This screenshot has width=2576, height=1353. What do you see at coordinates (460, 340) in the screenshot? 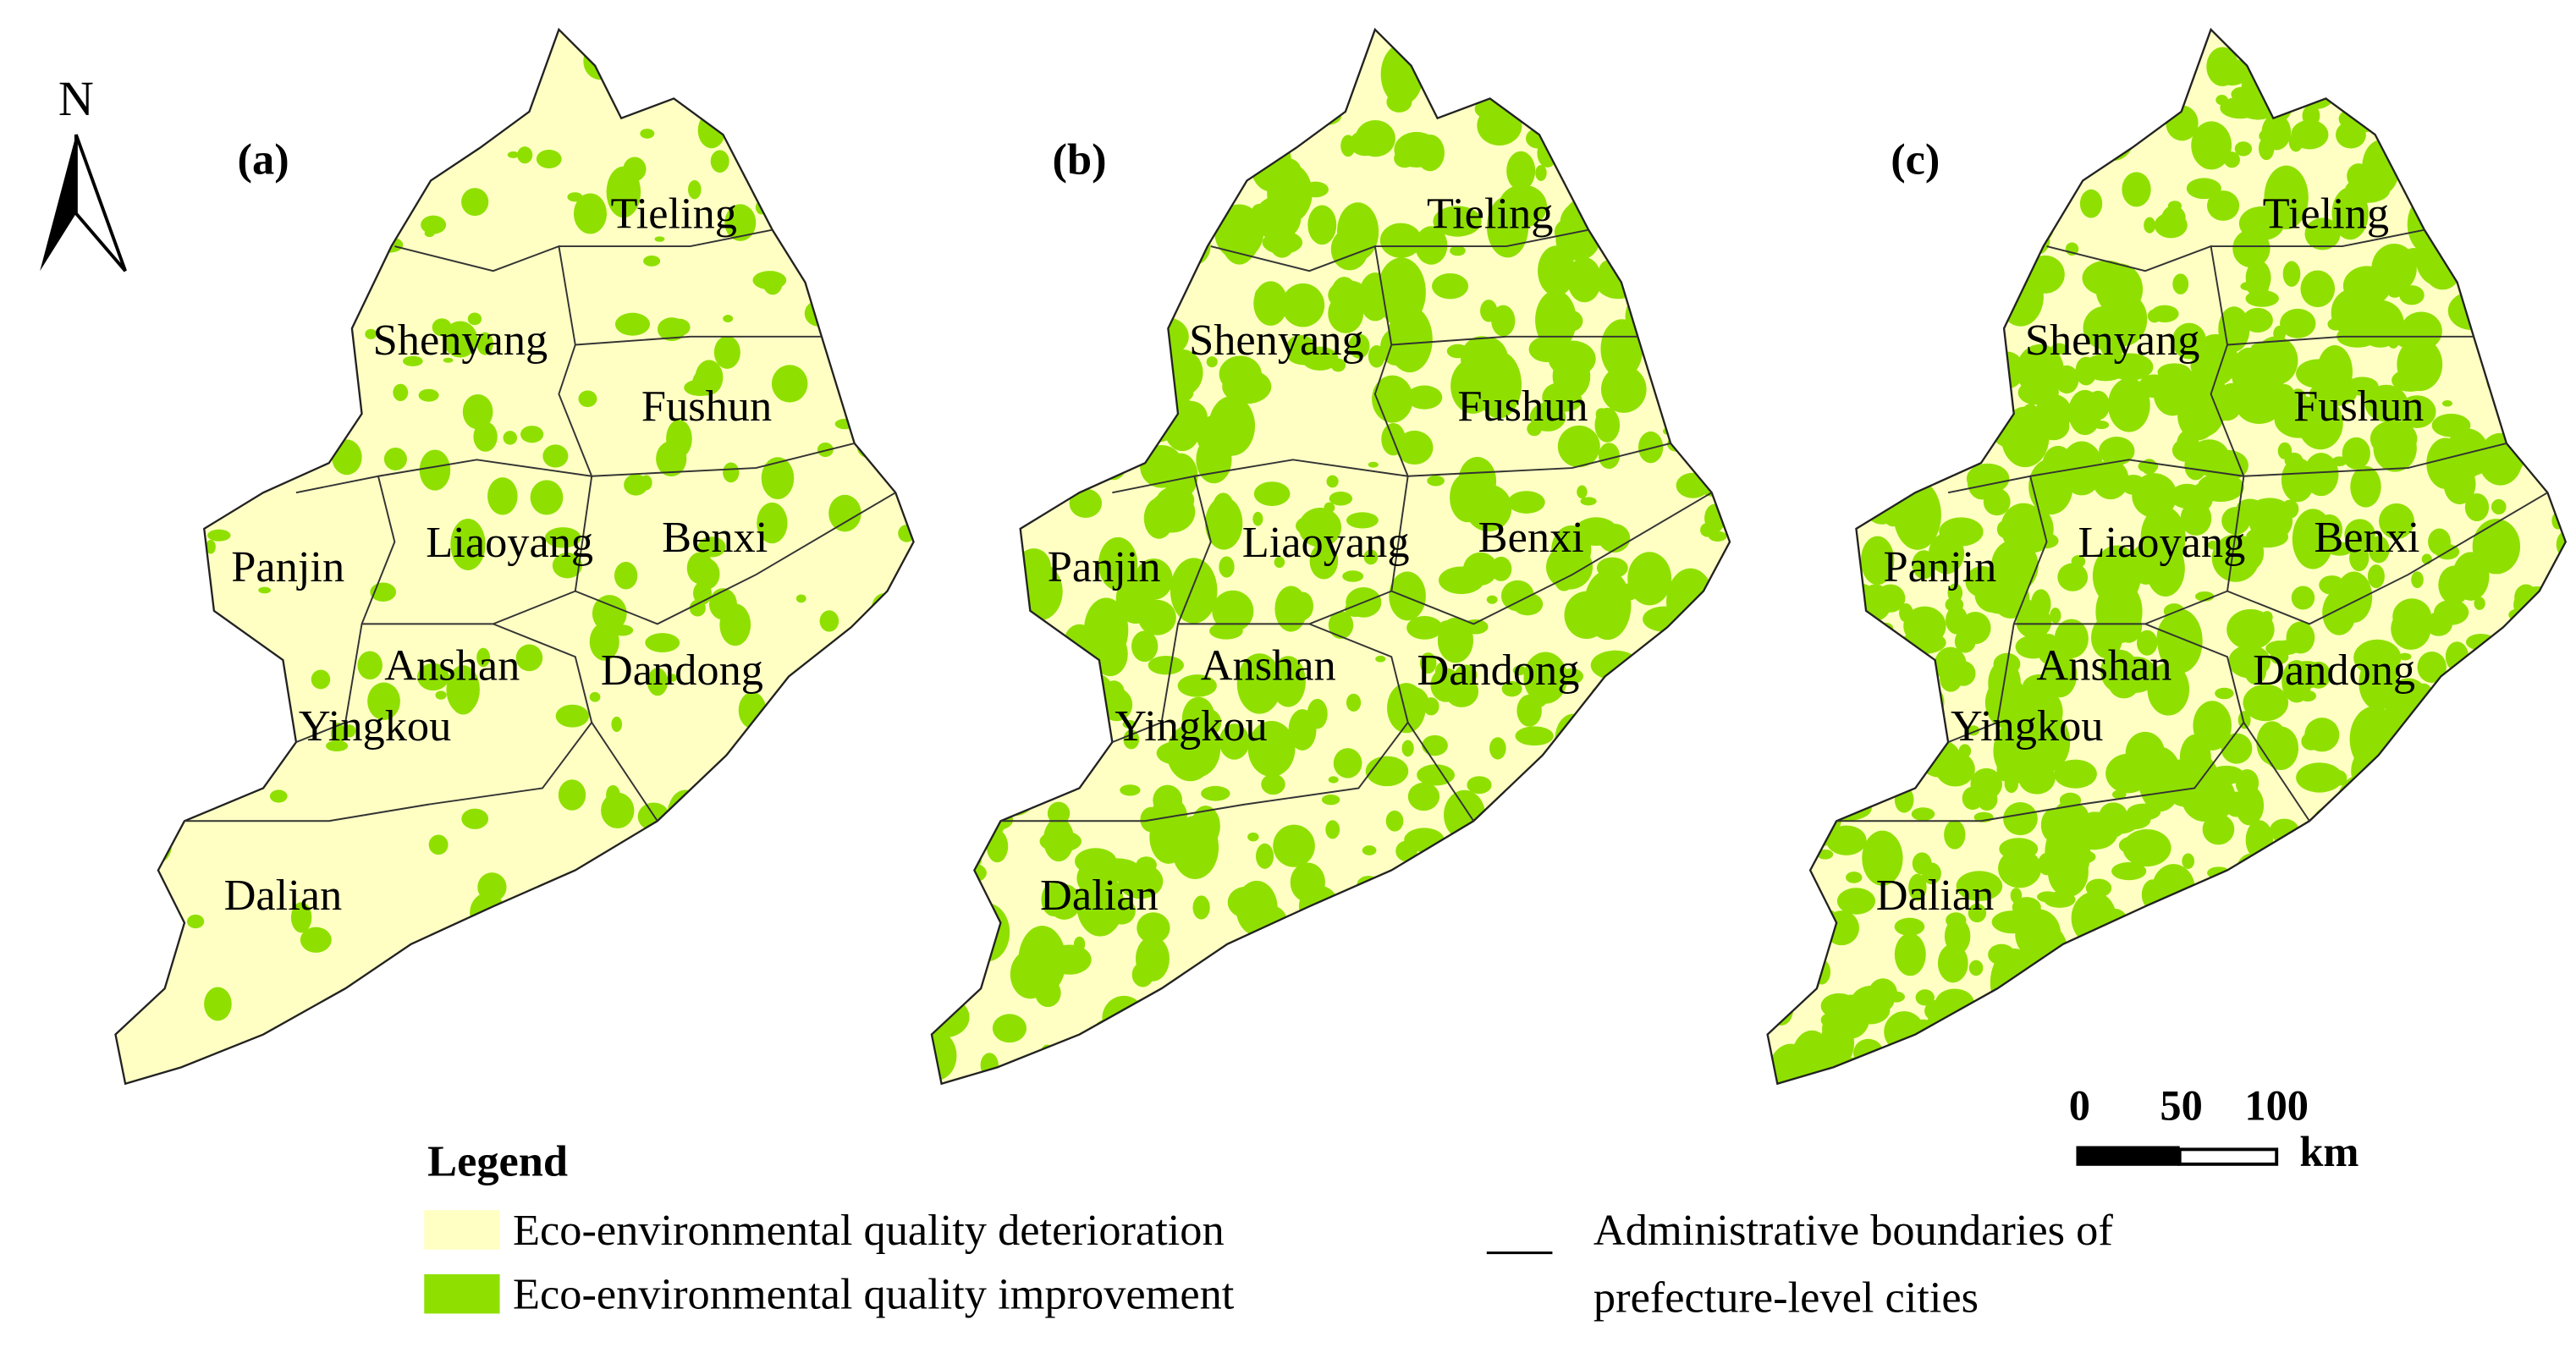
I see `city-label: Shenyang` at bounding box center [460, 340].